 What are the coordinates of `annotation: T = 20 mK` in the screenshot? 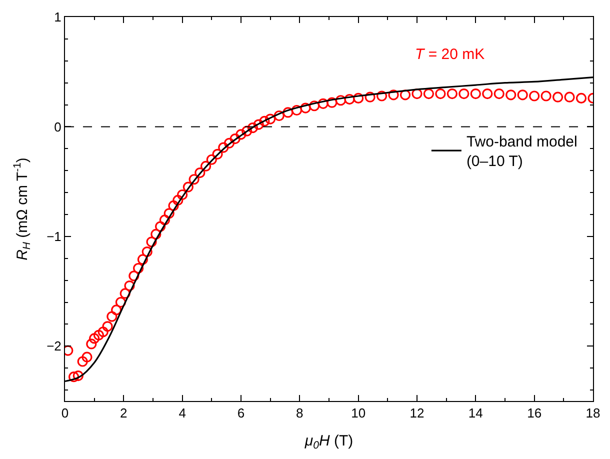 It's located at (450, 54).